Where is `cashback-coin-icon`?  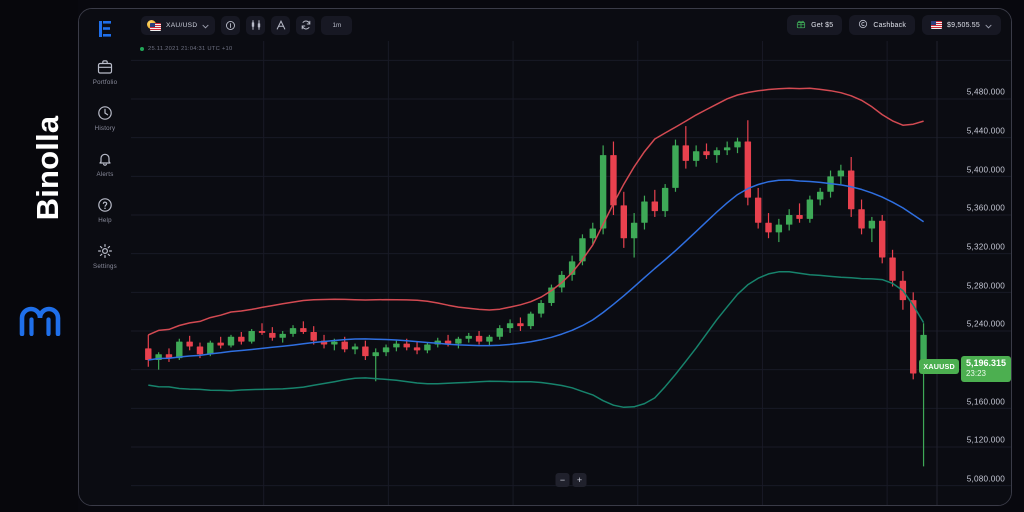 cashback-coin-icon is located at coordinates (863, 25).